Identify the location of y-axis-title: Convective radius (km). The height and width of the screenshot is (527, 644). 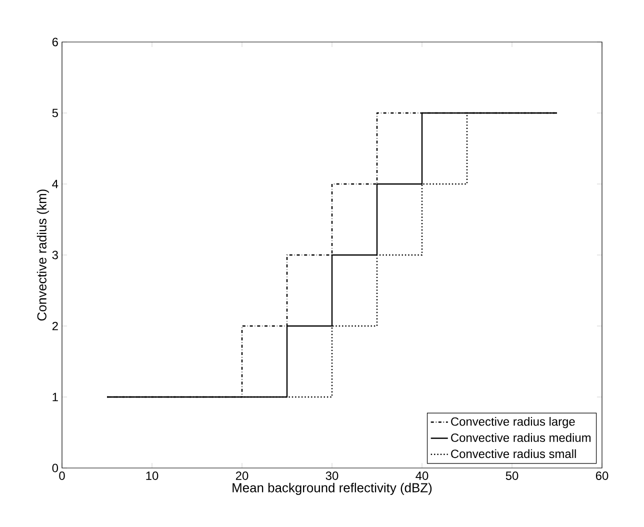
(42, 255).